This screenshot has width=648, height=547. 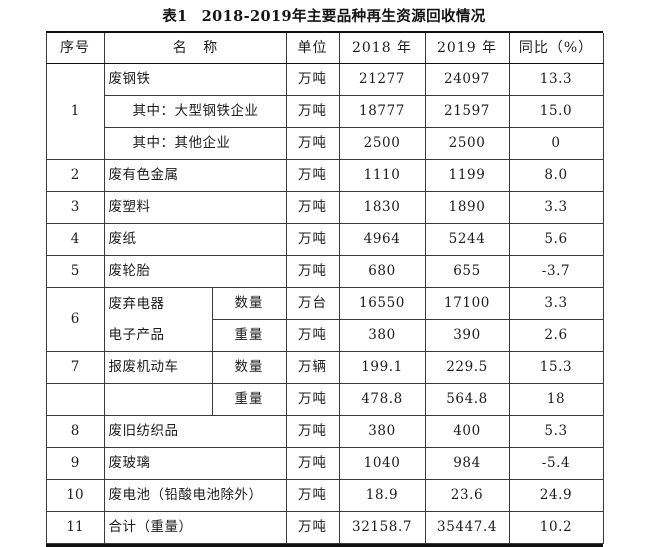 What do you see at coordinates (75, 176) in the screenshot?
I see `row-number: 2` at bounding box center [75, 176].